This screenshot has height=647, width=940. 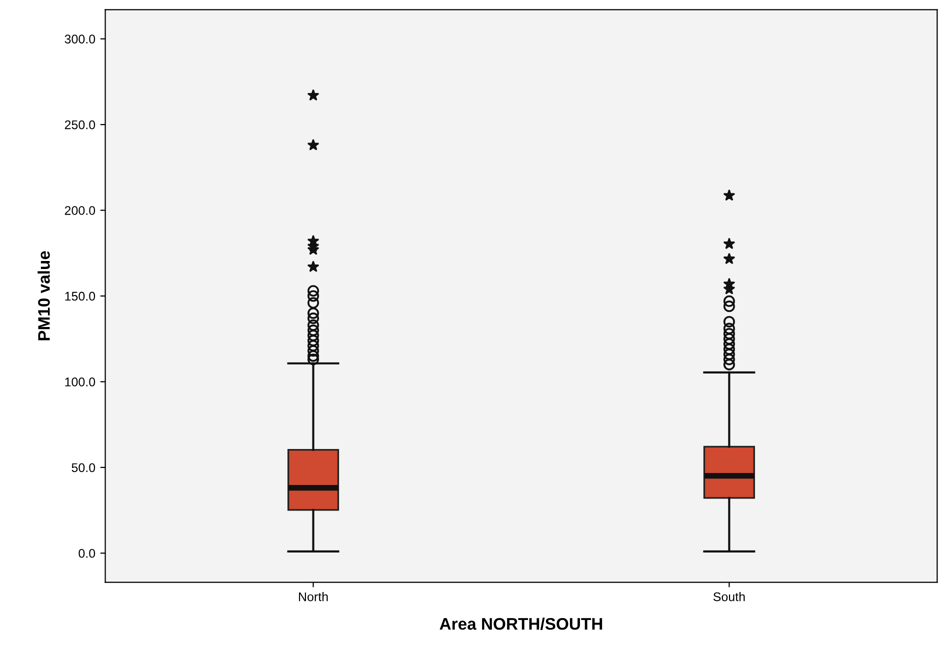 What do you see at coordinates (80, 125) in the screenshot?
I see `y-tick-label: 250.0` at bounding box center [80, 125].